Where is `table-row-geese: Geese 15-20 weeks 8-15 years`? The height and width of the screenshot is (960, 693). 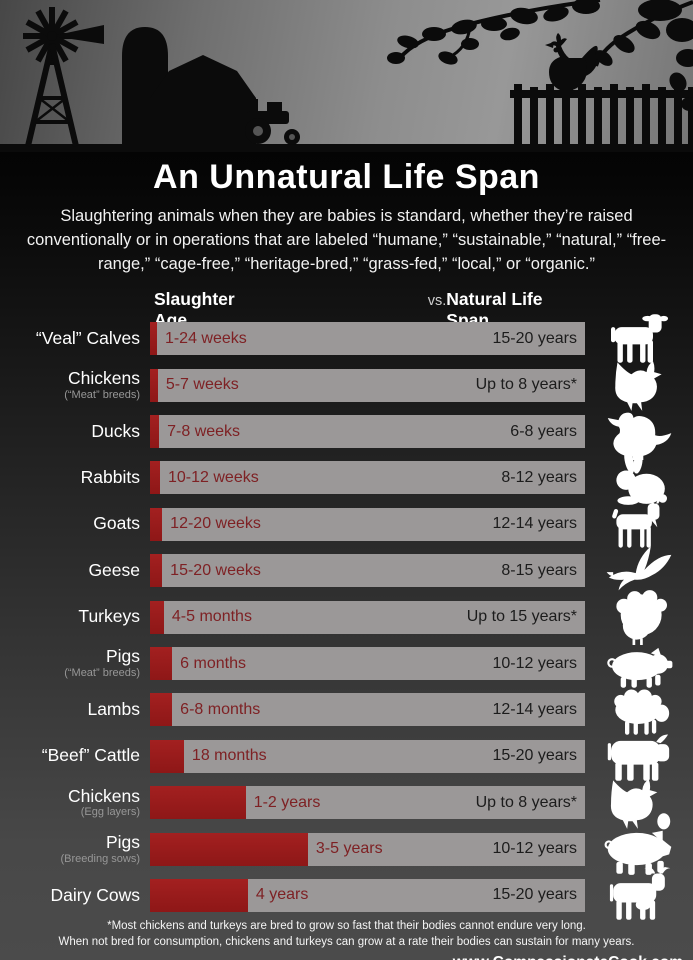 table-row-geese: Geese 15-20 weeks 8-15 years is located at coordinates (346, 566).